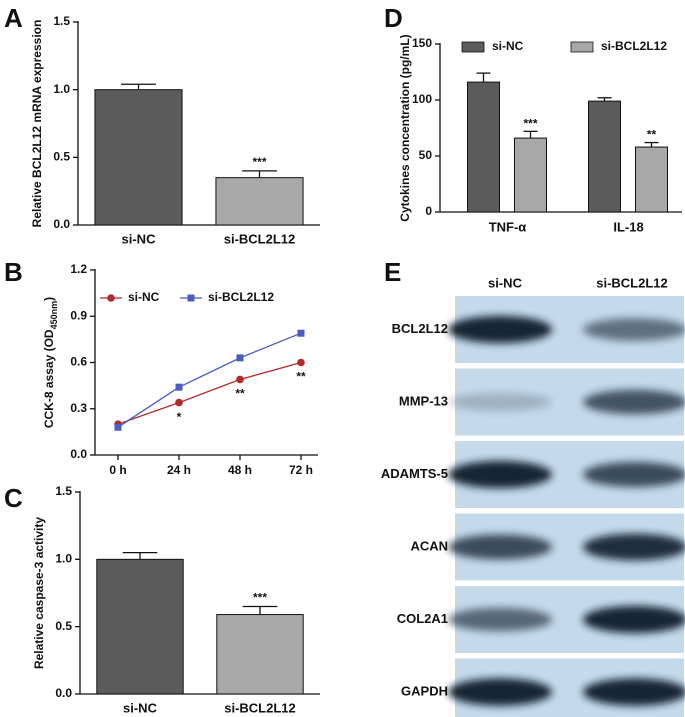 The height and width of the screenshot is (717, 685). I want to click on blot-row-label: GAPDH, so click(424, 690).